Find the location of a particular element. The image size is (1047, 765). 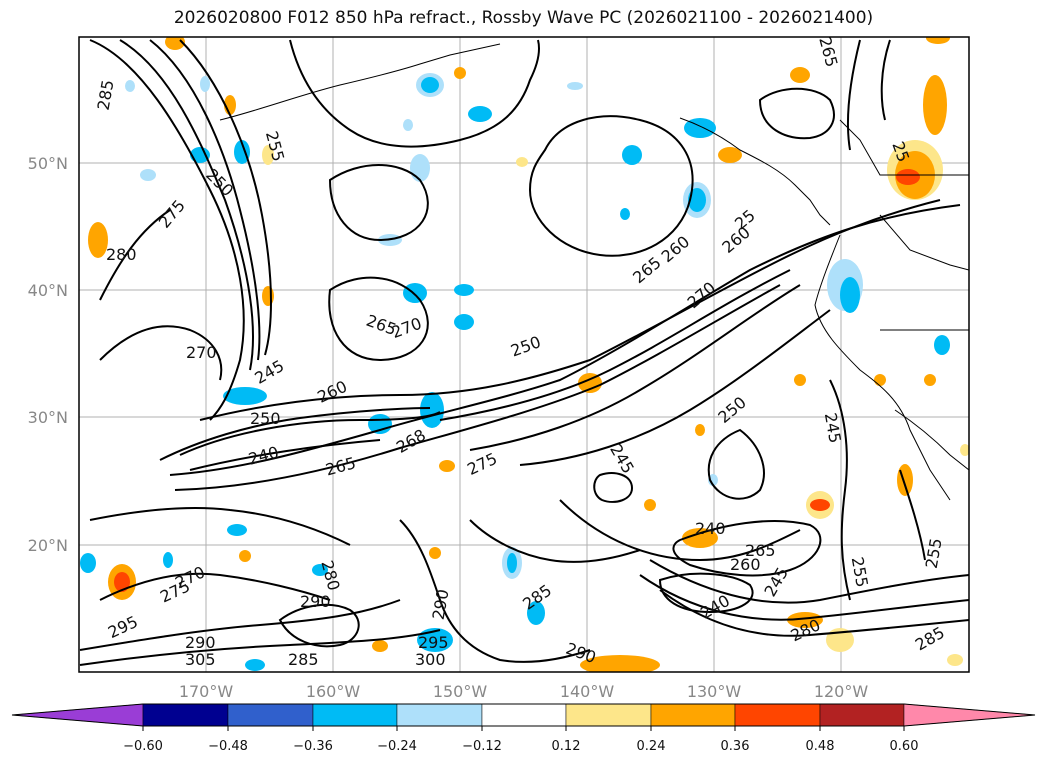

svg-text: 285 is located at coordinates (303, 659).